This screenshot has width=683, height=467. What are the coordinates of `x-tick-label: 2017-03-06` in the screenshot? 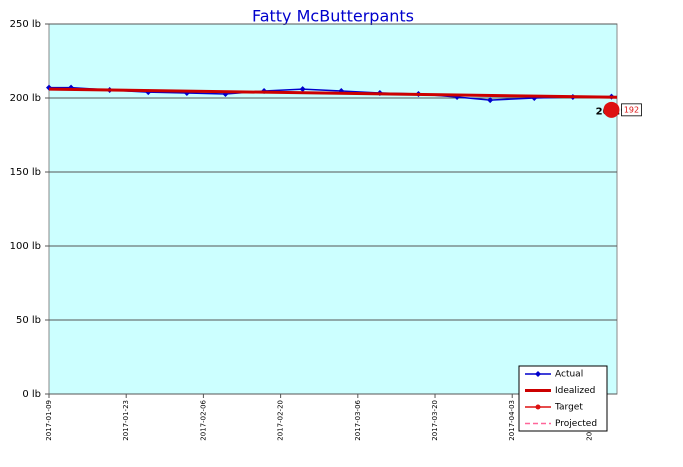 It's located at (358, 419).